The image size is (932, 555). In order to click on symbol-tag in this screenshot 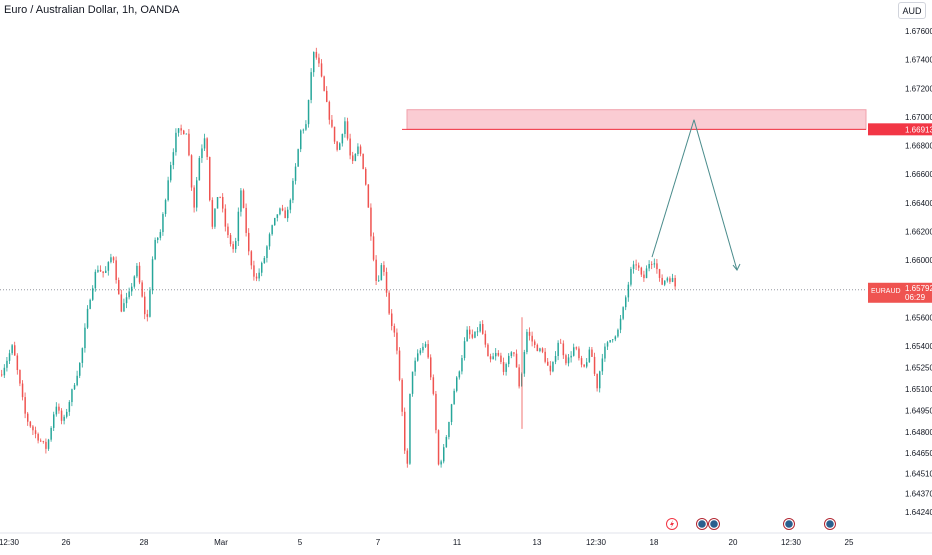, I will do `click(885, 292)`.